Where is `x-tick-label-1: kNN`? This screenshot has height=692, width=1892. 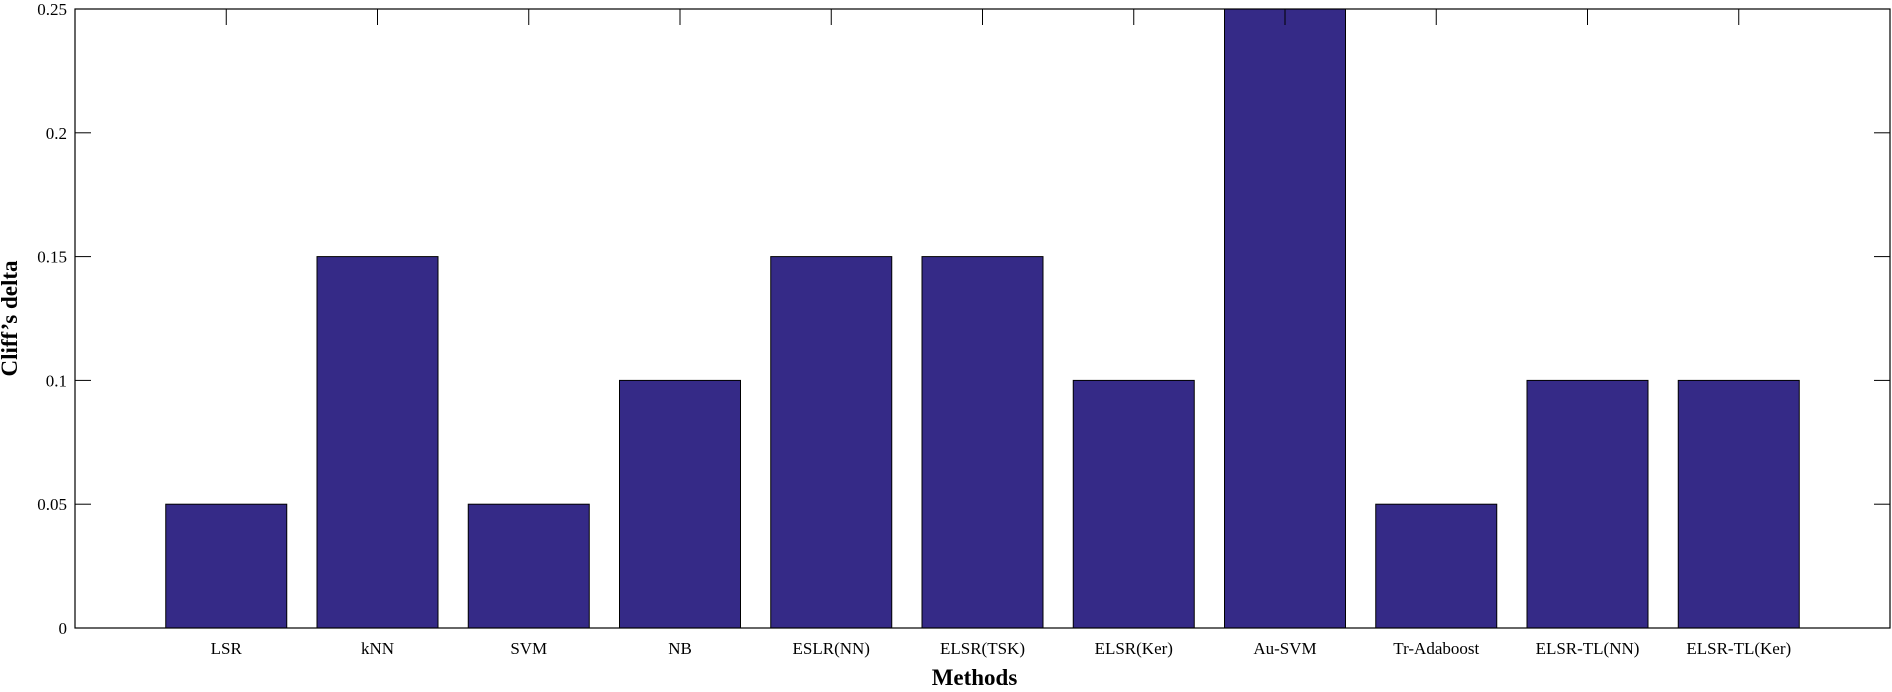
x-tick-label-1: kNN is located at coordinates (377, 648).